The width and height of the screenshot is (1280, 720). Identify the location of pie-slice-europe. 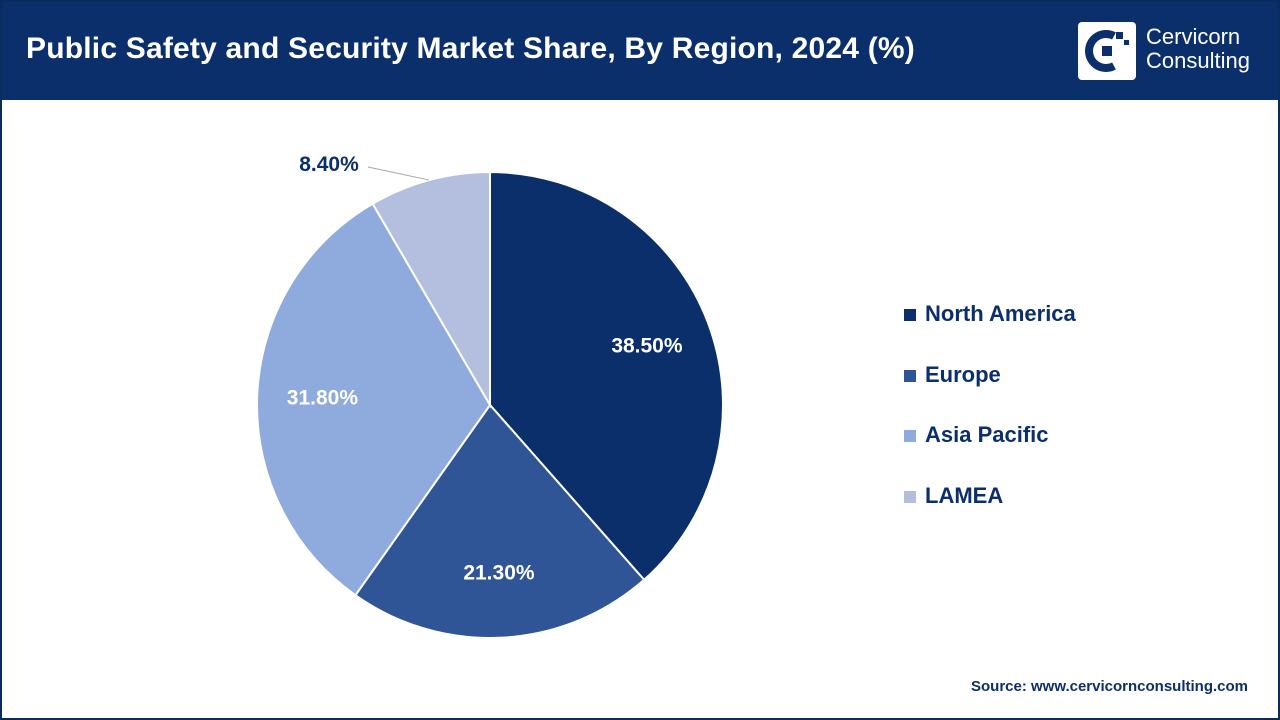
(500, 521).